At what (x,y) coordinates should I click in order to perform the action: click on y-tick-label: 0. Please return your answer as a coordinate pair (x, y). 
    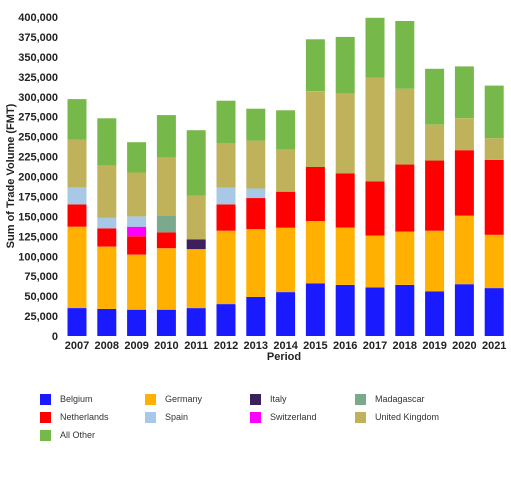
    Looking at the image, I should click on (55, 337).